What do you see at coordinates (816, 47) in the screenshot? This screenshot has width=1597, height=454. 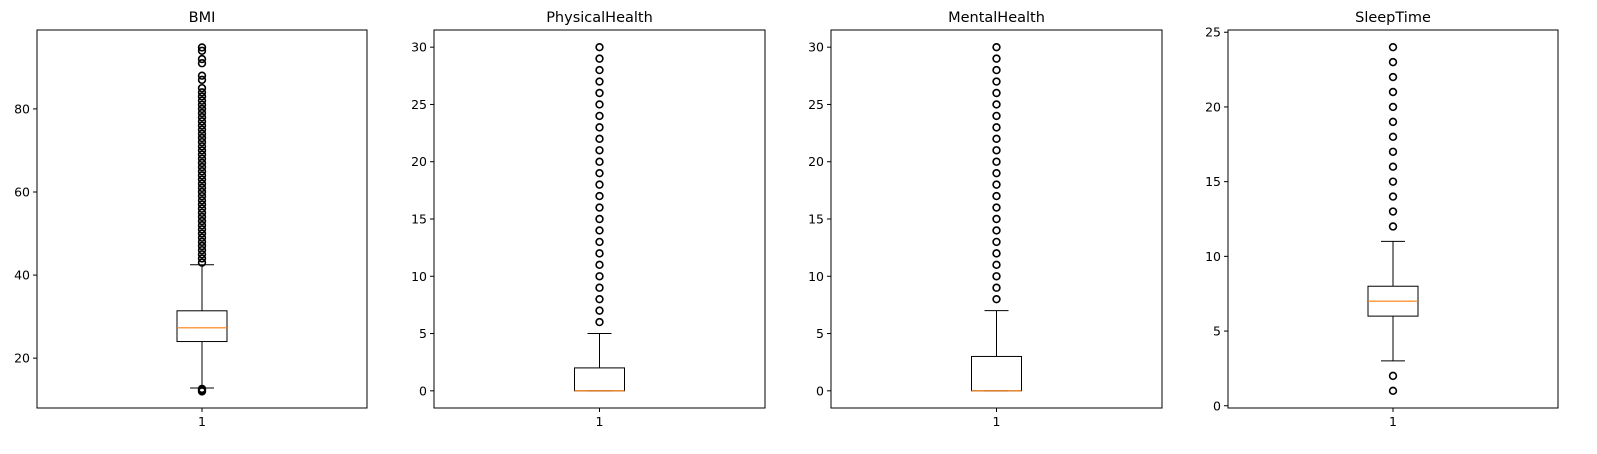 I see `y-tick-label: 30` at bounding box center [816, 47].